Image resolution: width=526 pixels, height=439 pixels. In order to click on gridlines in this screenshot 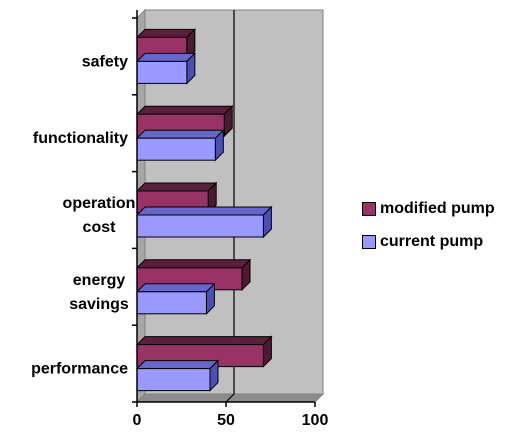, I will do `click(230, 206)`.